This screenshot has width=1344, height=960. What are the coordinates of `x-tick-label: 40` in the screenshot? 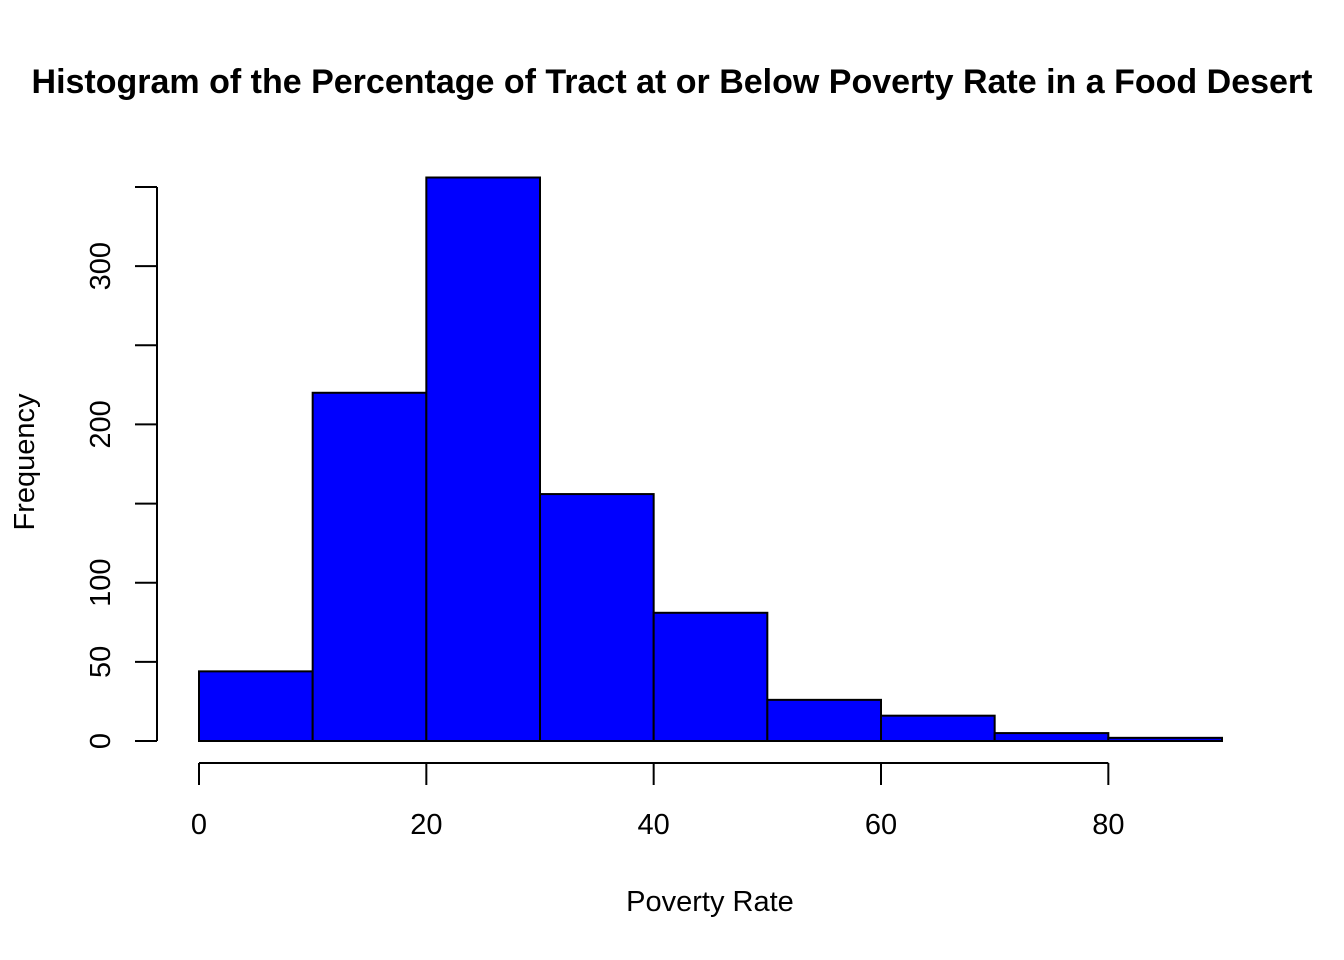 It's located at (654, 825).